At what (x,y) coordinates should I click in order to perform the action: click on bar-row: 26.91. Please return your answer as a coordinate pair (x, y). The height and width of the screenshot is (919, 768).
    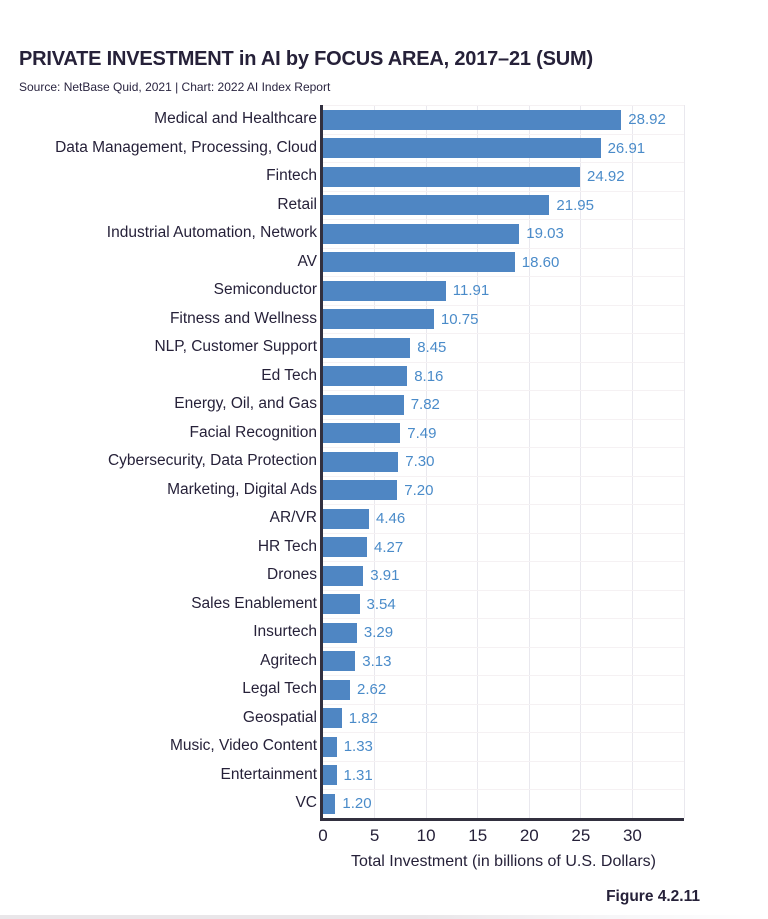
    Looking at the image, I should click on (503, 148).